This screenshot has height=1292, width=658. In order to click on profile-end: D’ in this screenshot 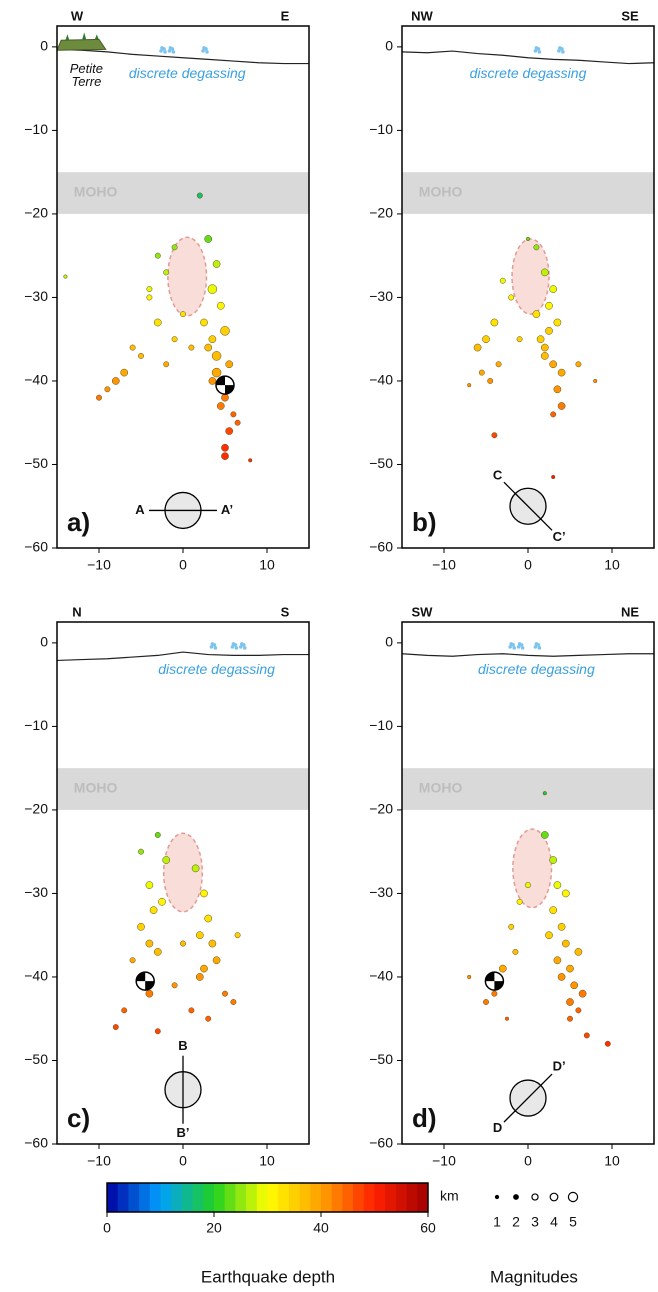, I will do `click(559, 1065)`.